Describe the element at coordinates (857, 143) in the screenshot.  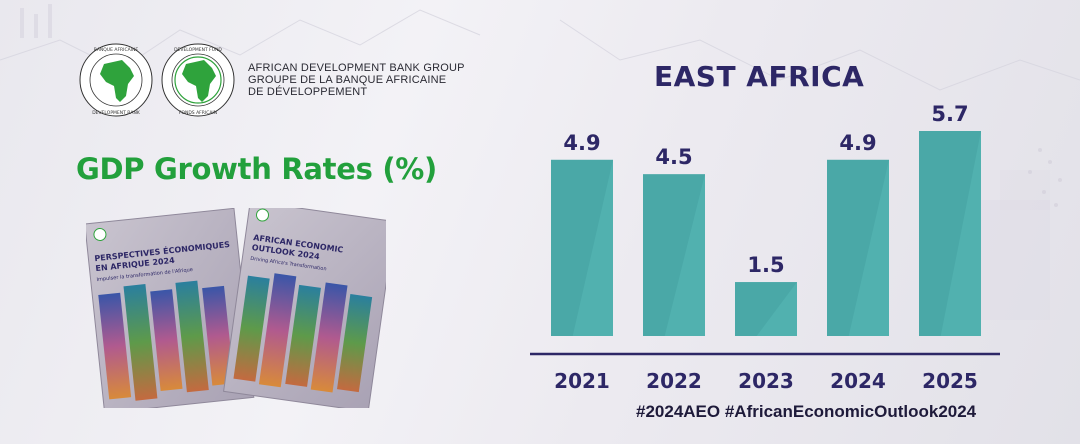
I see `value-label-2024: 4.9` at that location.